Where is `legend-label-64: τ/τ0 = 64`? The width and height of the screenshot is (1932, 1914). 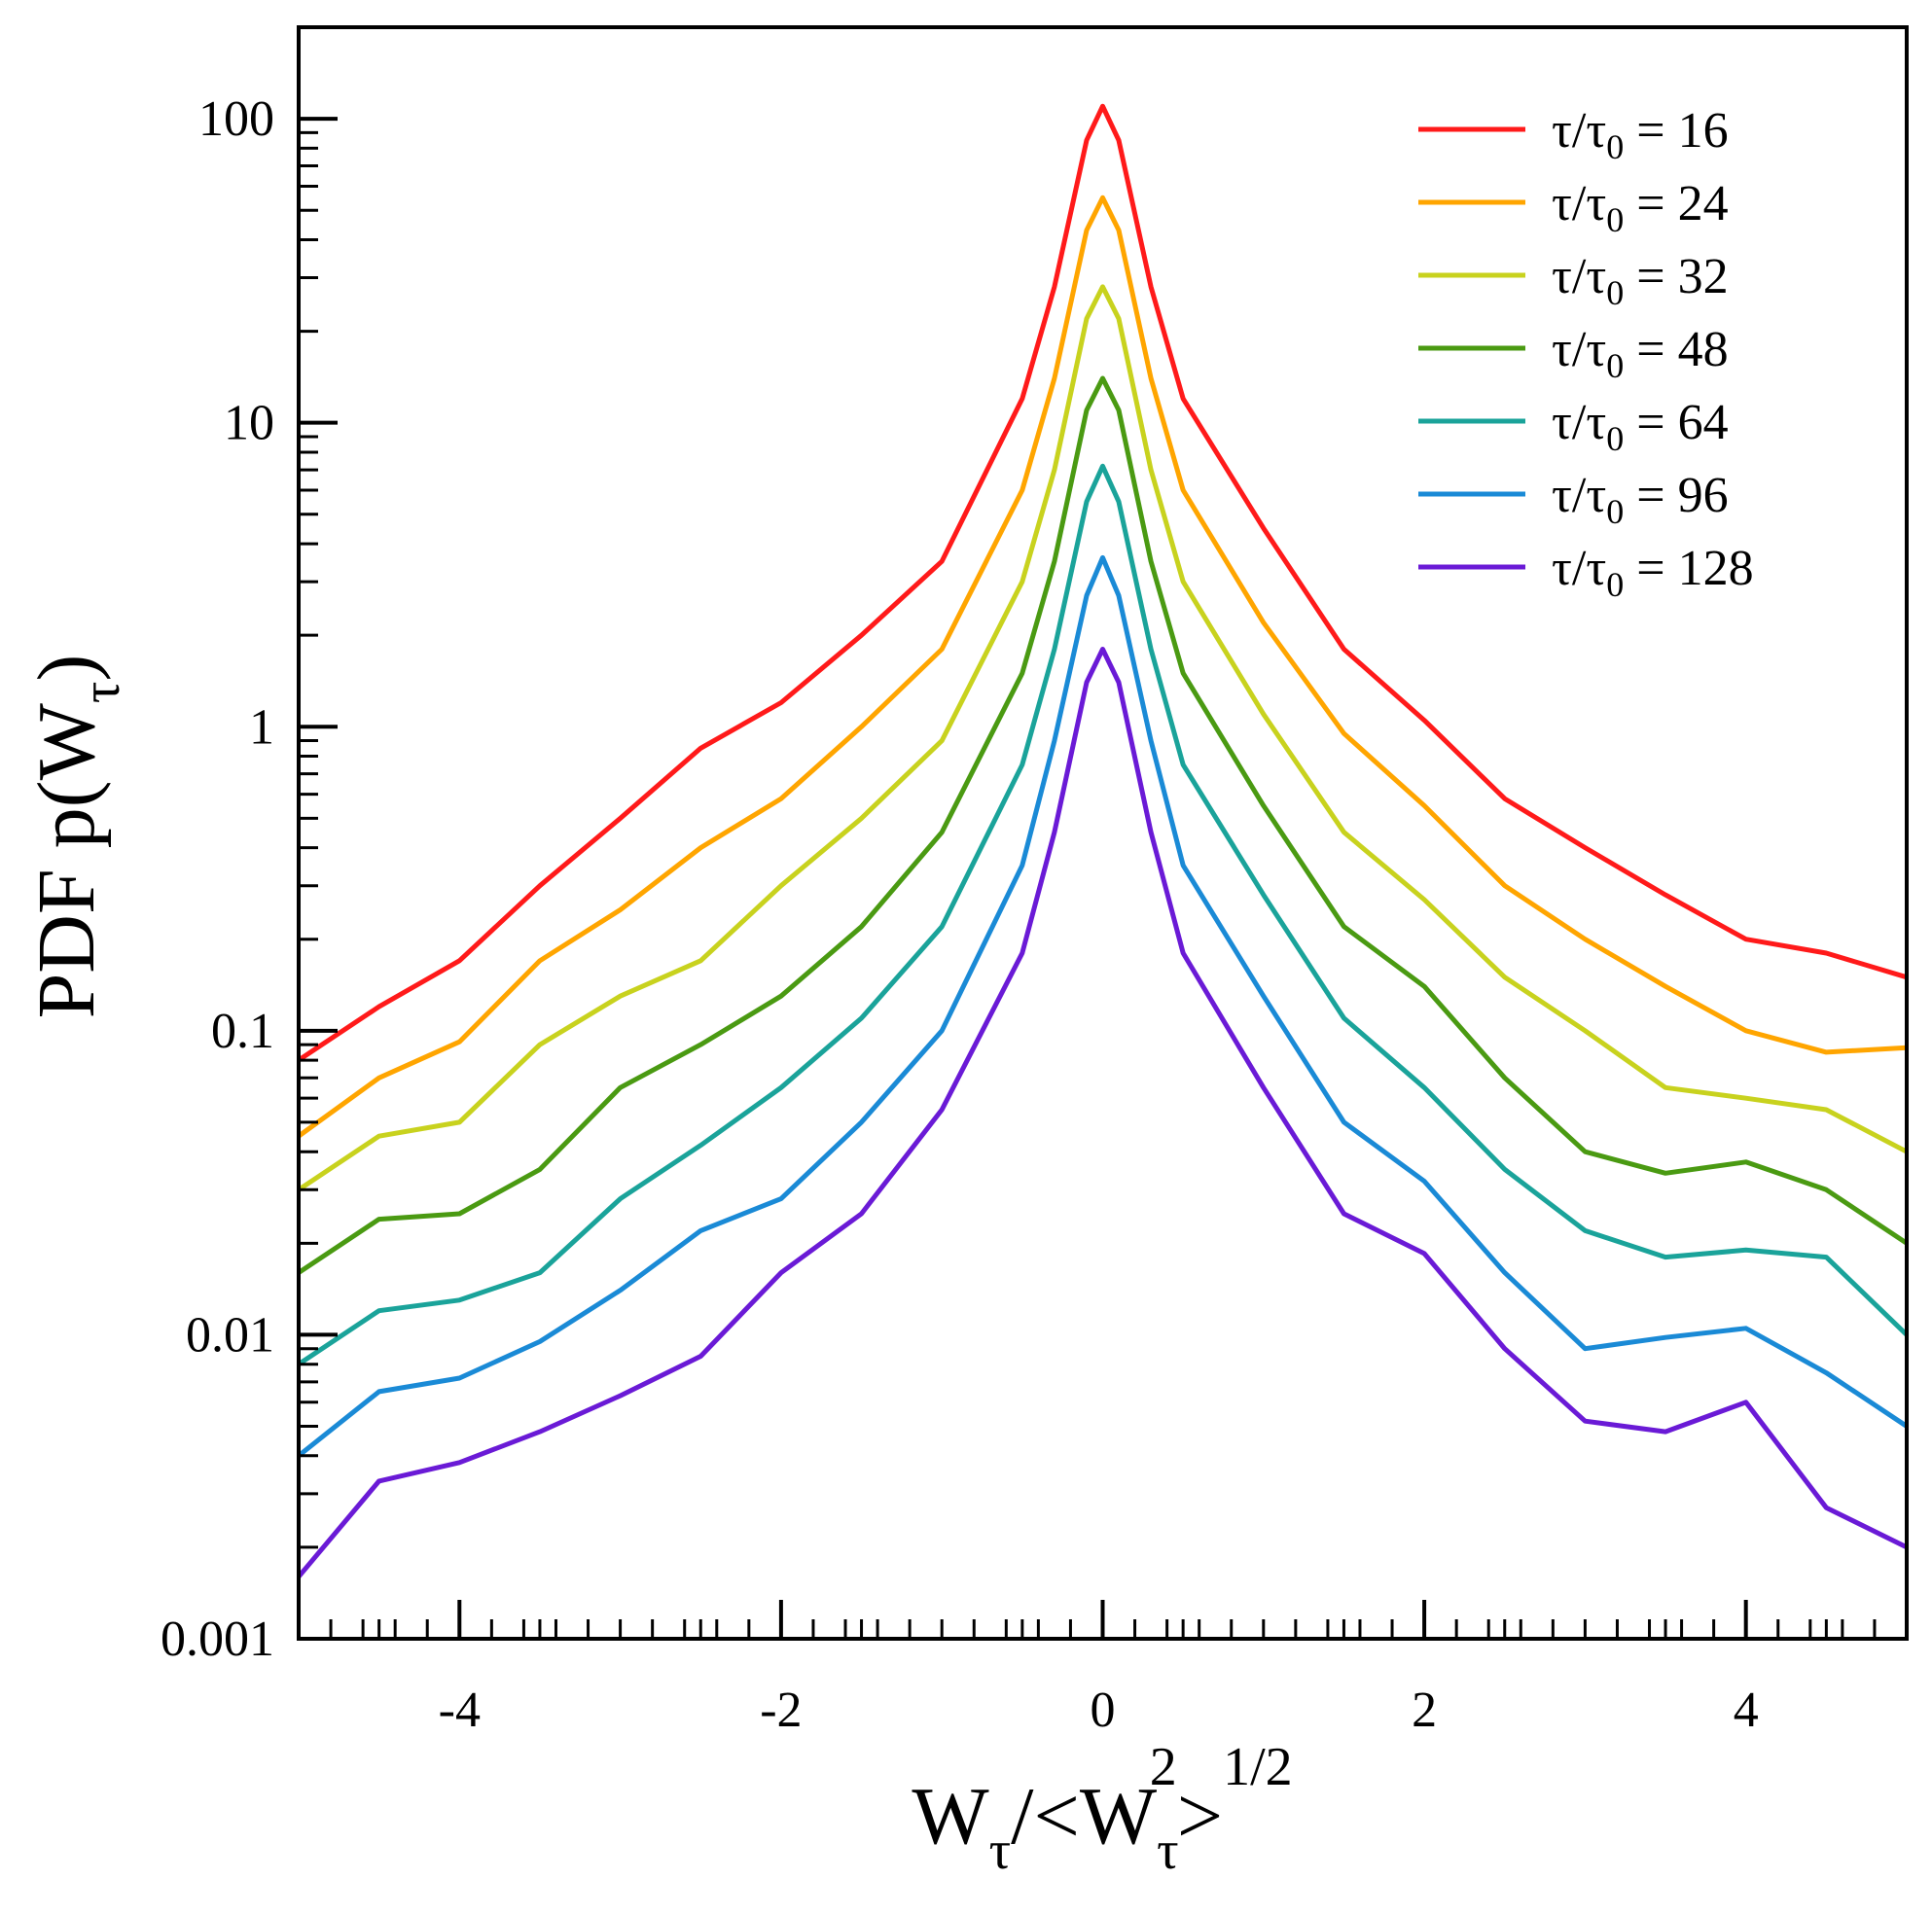 legend-label-64: τ/τ0 = 64 is located at coordinates (1640, 426).